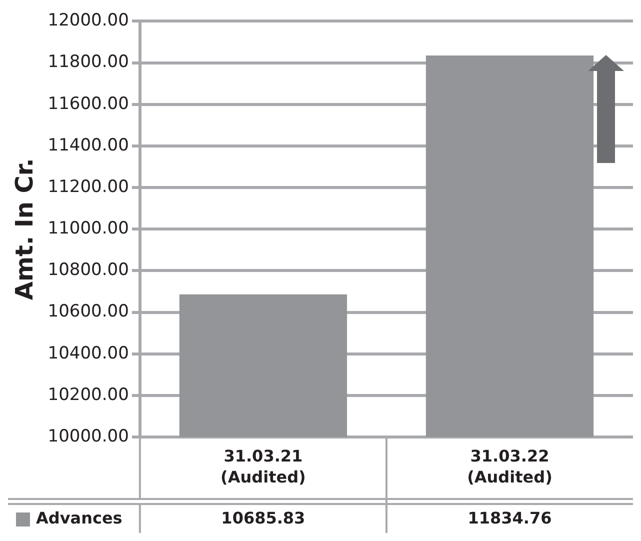  I want to click on y-tick-label: 11200.00, so click(88, 186).